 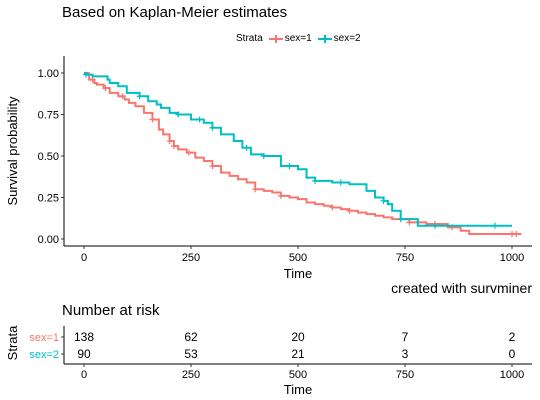 I want to click on legend-label-sex1: sex=1, so click(x=298, y=38).